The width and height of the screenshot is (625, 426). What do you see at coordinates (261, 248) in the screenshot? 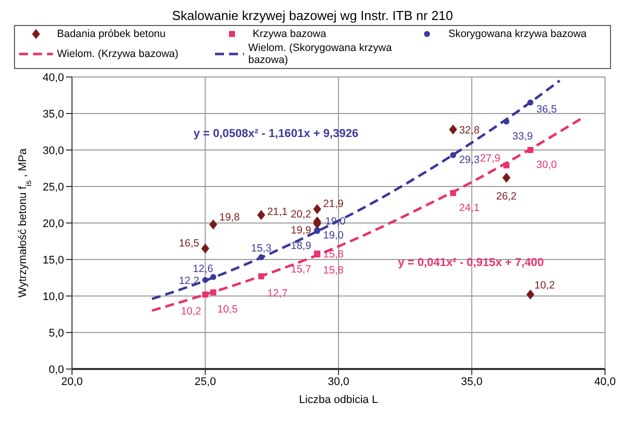
I see `data-label: 15,3` at bounding box center [261, 248].